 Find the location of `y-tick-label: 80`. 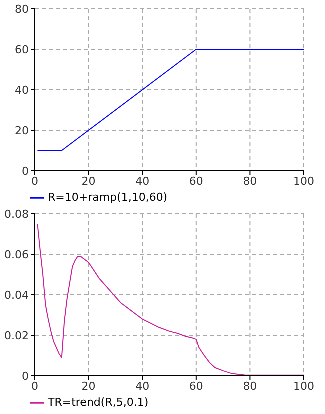

y-tick-label: 80 is located at coordinates (22, 9).